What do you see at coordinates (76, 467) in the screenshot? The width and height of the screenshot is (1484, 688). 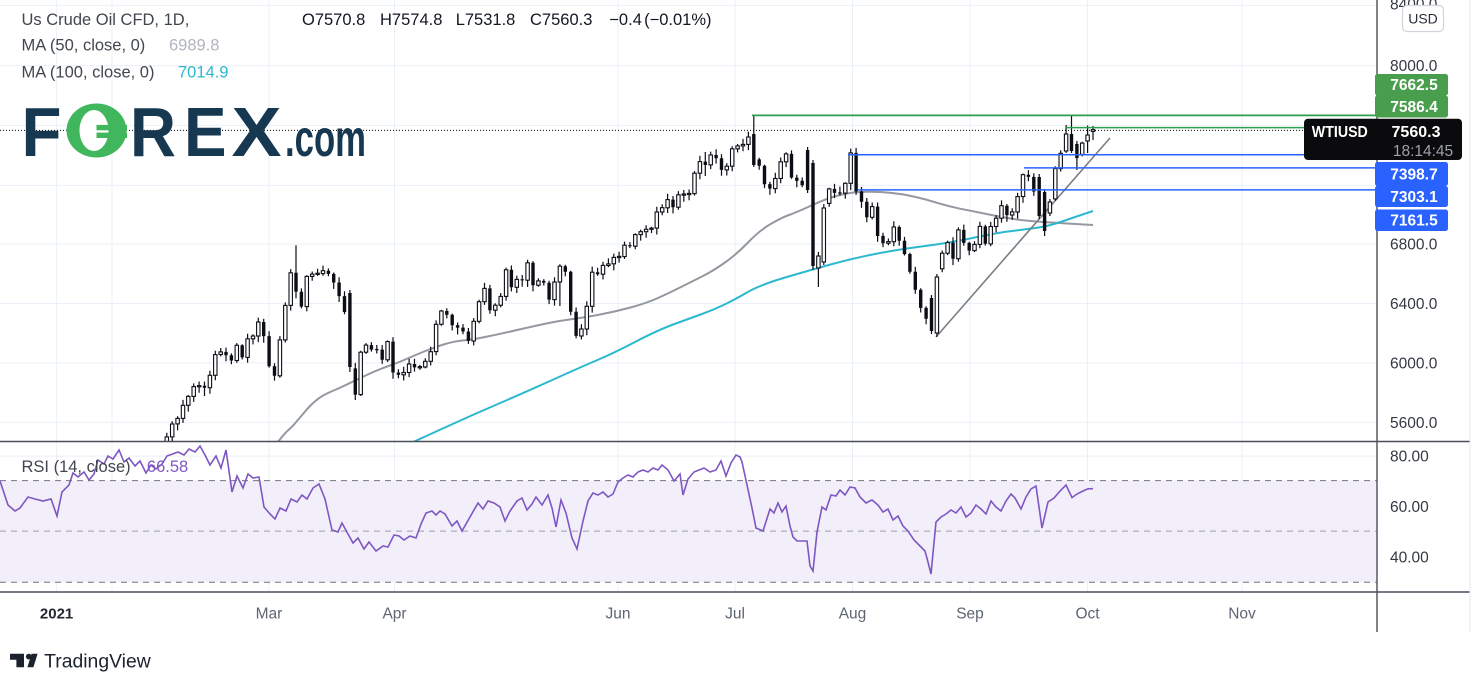 I see `svg-text: RSI (14, close)` at bounding box center [76, 467].